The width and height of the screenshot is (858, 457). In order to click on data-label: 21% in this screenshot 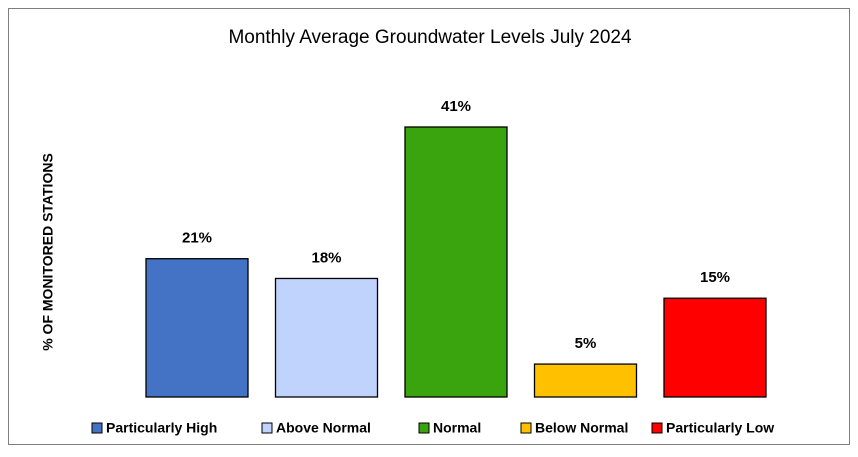, I will do `click(197, 238)`.